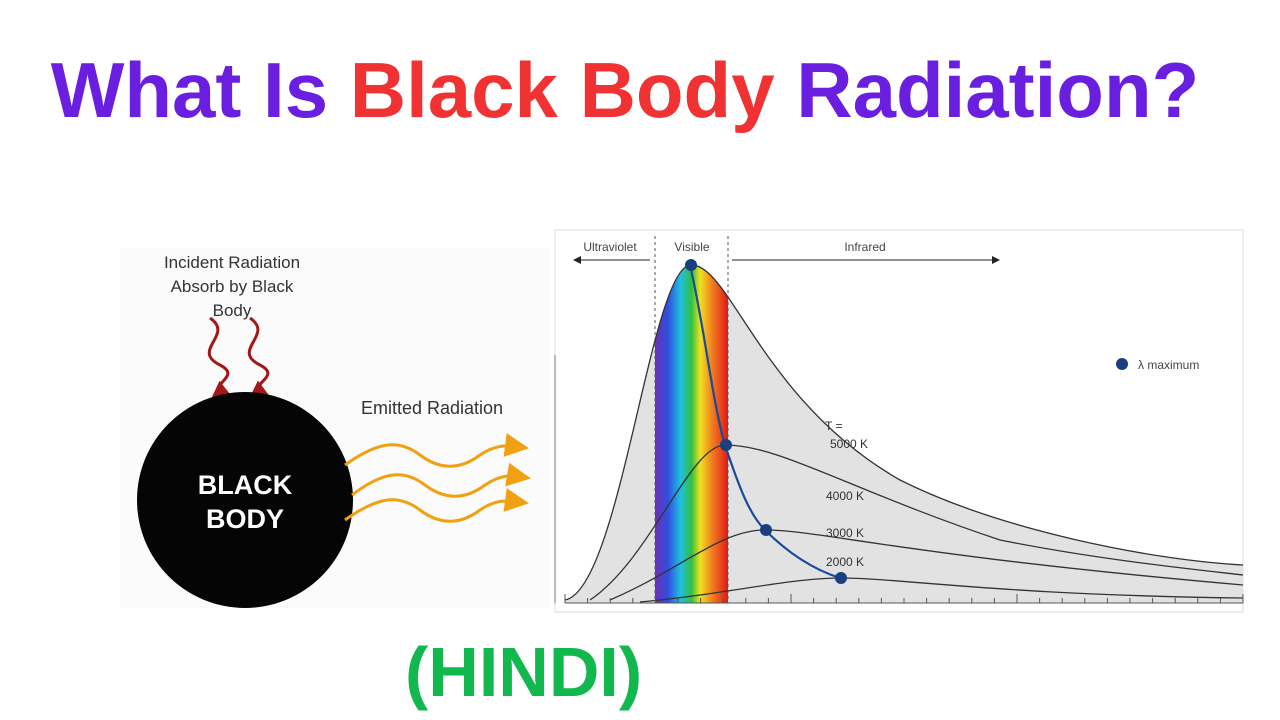 This screenshot has height=720, width=1280. Describe the element at coordinates (833, 426) in the screenshot. I see `curve-label: T =` at that location.